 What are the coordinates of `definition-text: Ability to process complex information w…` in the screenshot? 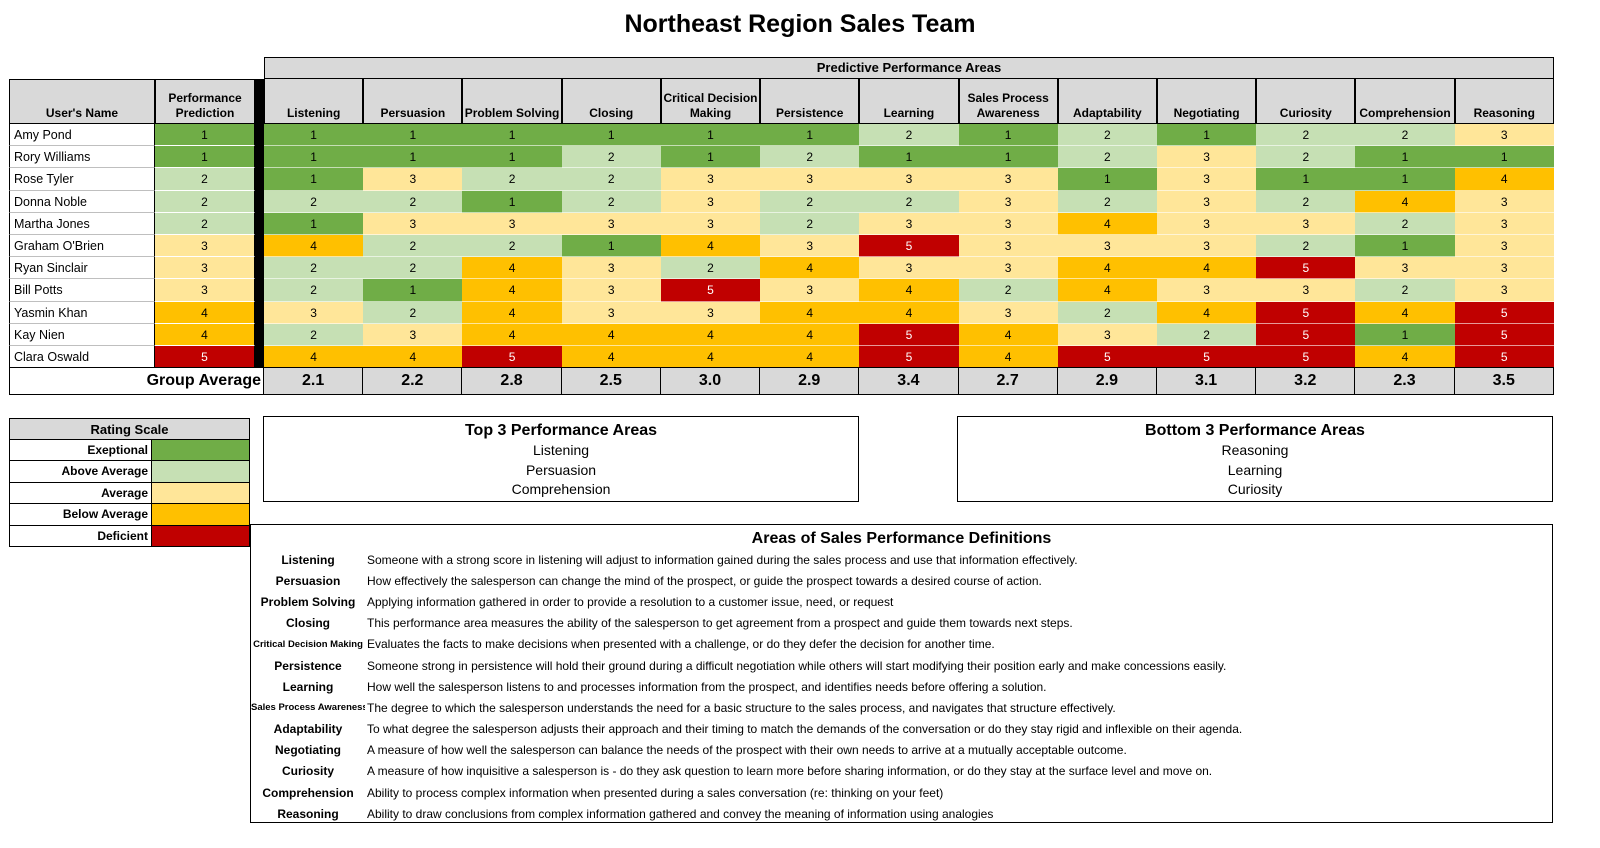 It's located at (655, 792).